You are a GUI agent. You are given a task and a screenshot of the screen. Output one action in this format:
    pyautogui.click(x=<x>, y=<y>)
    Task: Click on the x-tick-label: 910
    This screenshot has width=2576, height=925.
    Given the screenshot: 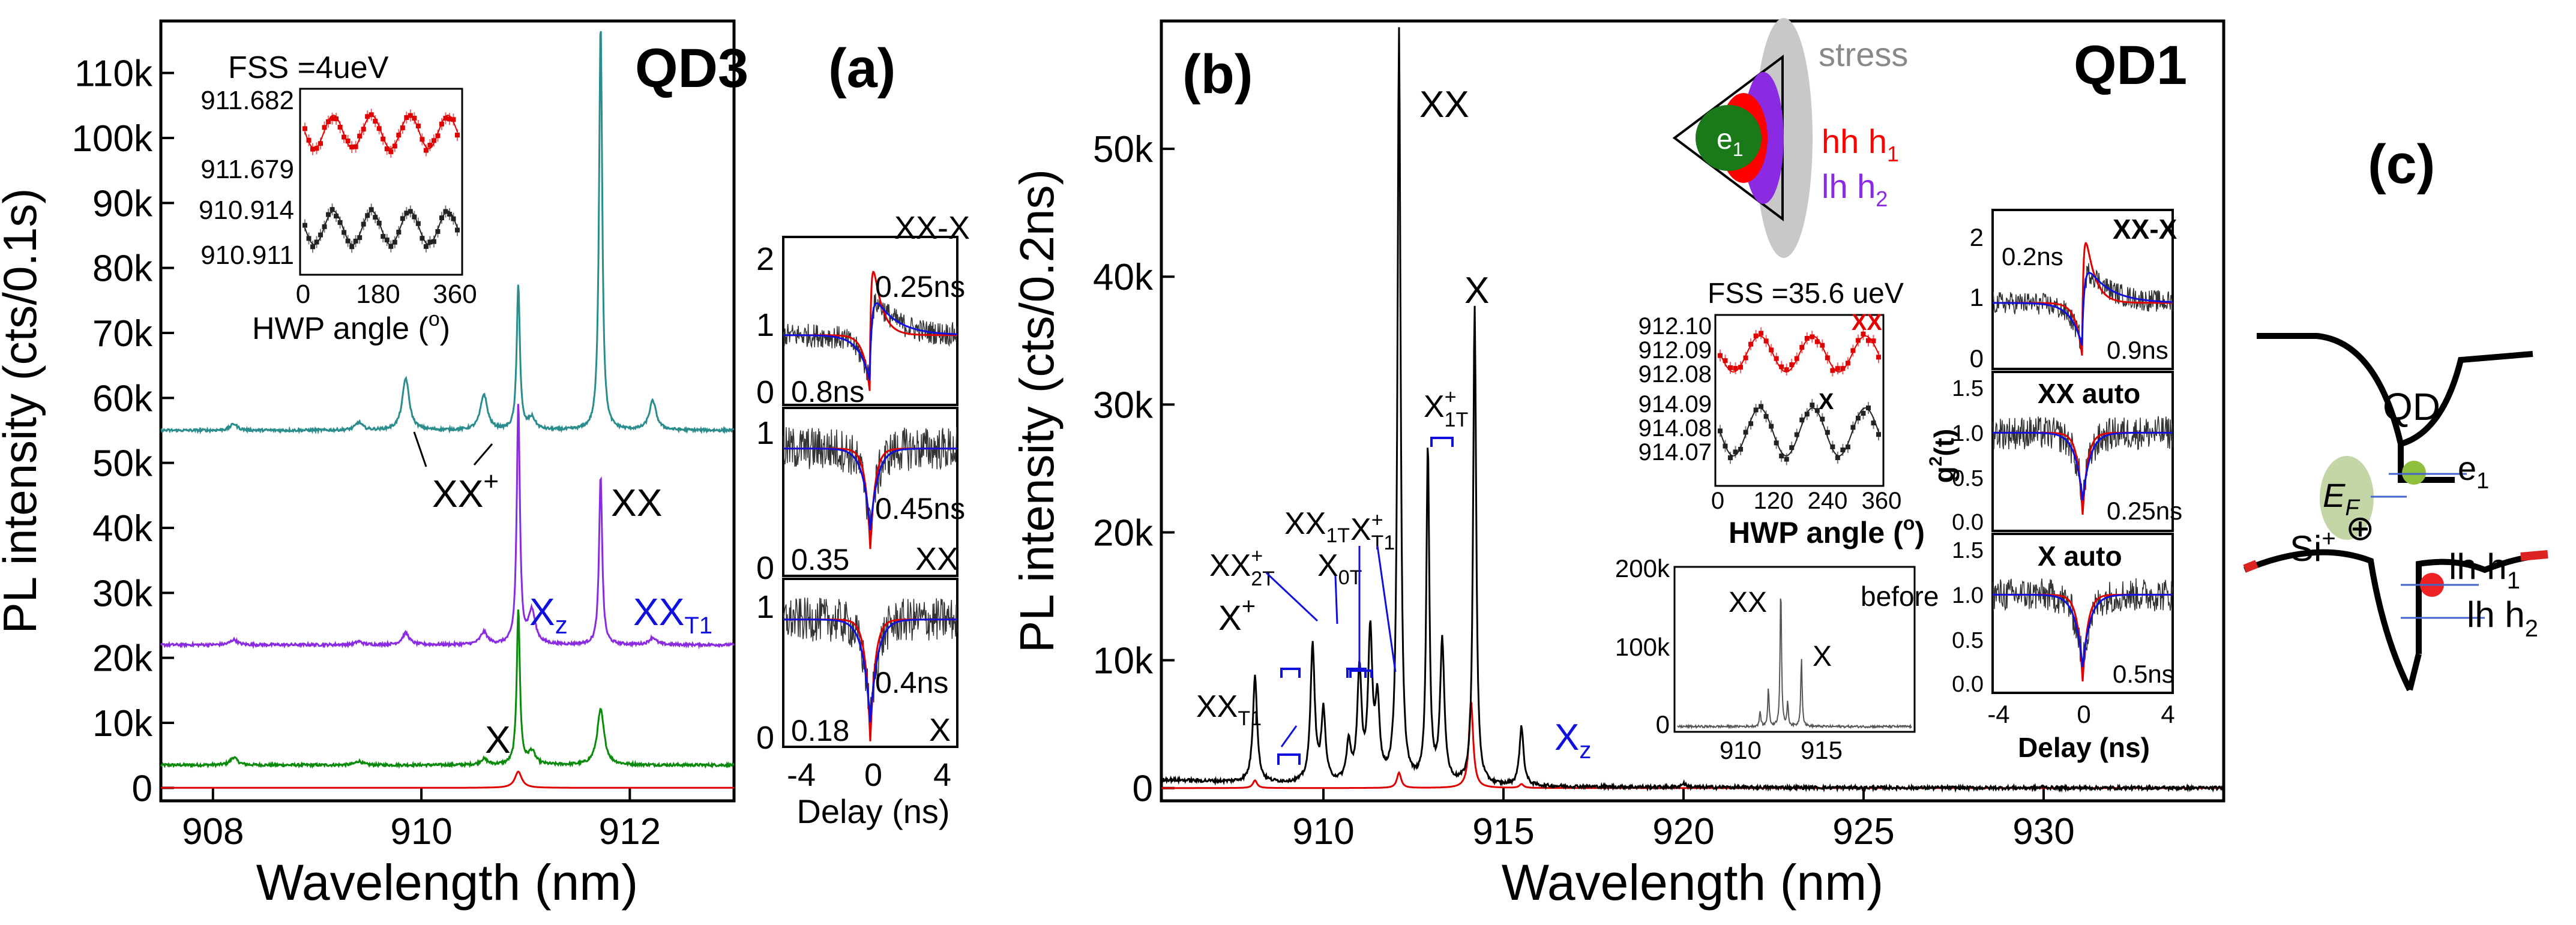 What is the action you would take?
    pyautogui.click(x=1323, y=831)
    